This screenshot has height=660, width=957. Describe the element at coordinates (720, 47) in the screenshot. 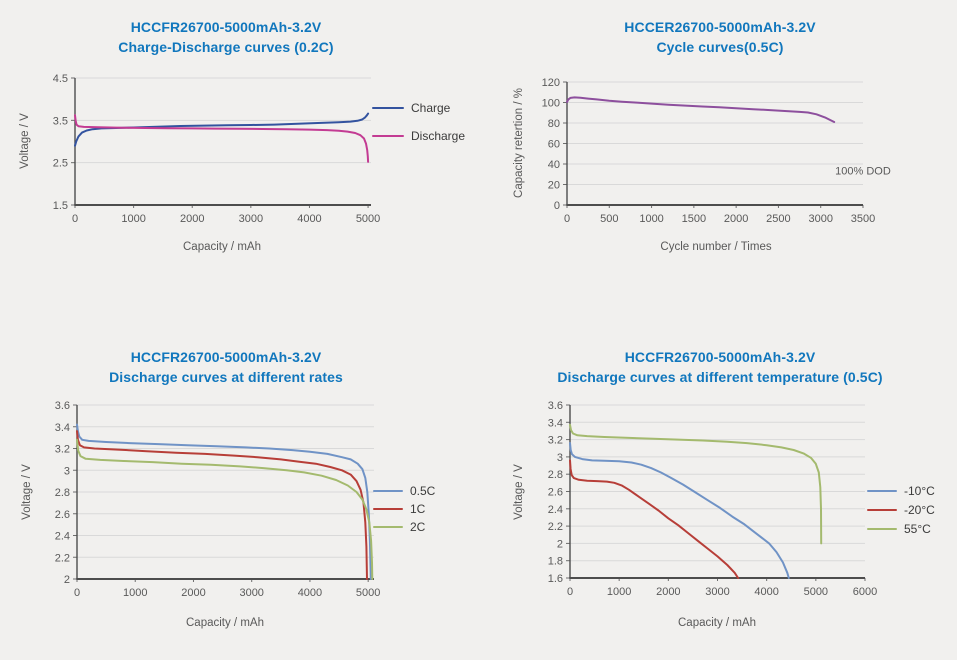

I see `chart-title-line2: Cycle curves(0.5C)` at that location.